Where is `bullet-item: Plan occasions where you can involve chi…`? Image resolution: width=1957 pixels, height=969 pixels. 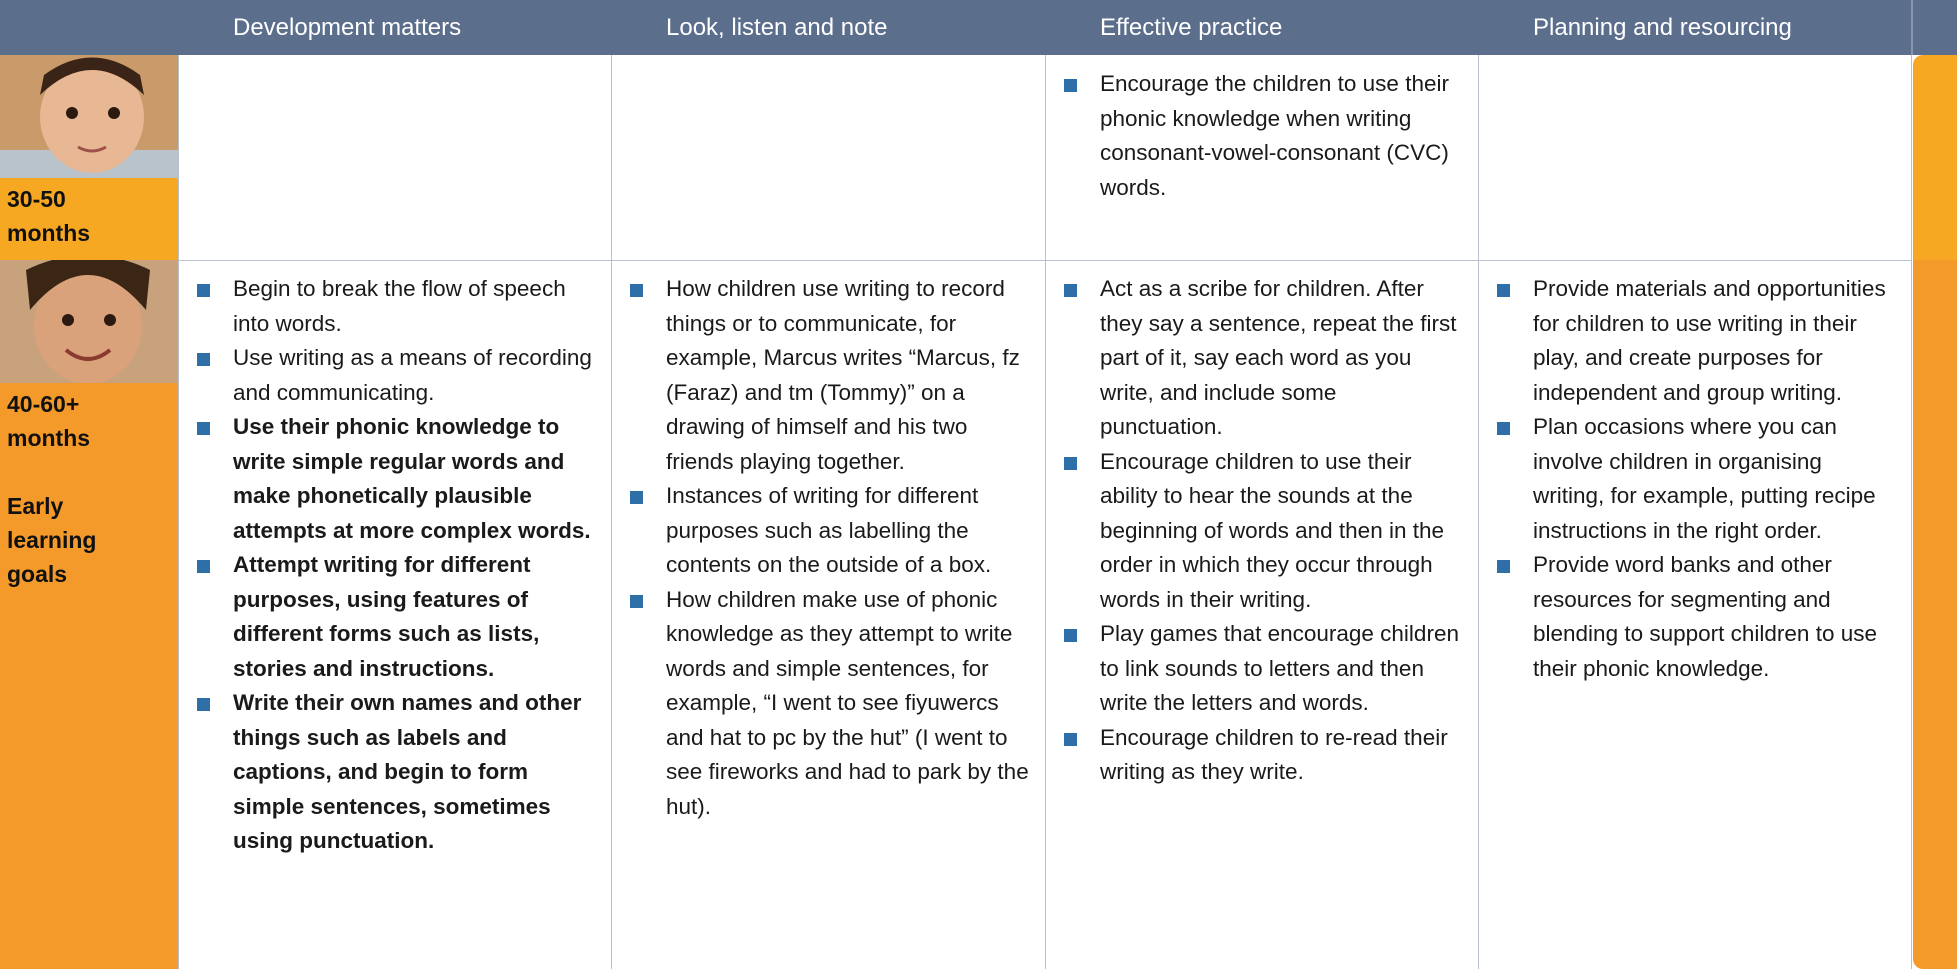 bullet-item: Plan occasions where you can involve chi… is located at coordinates (1697, 479).